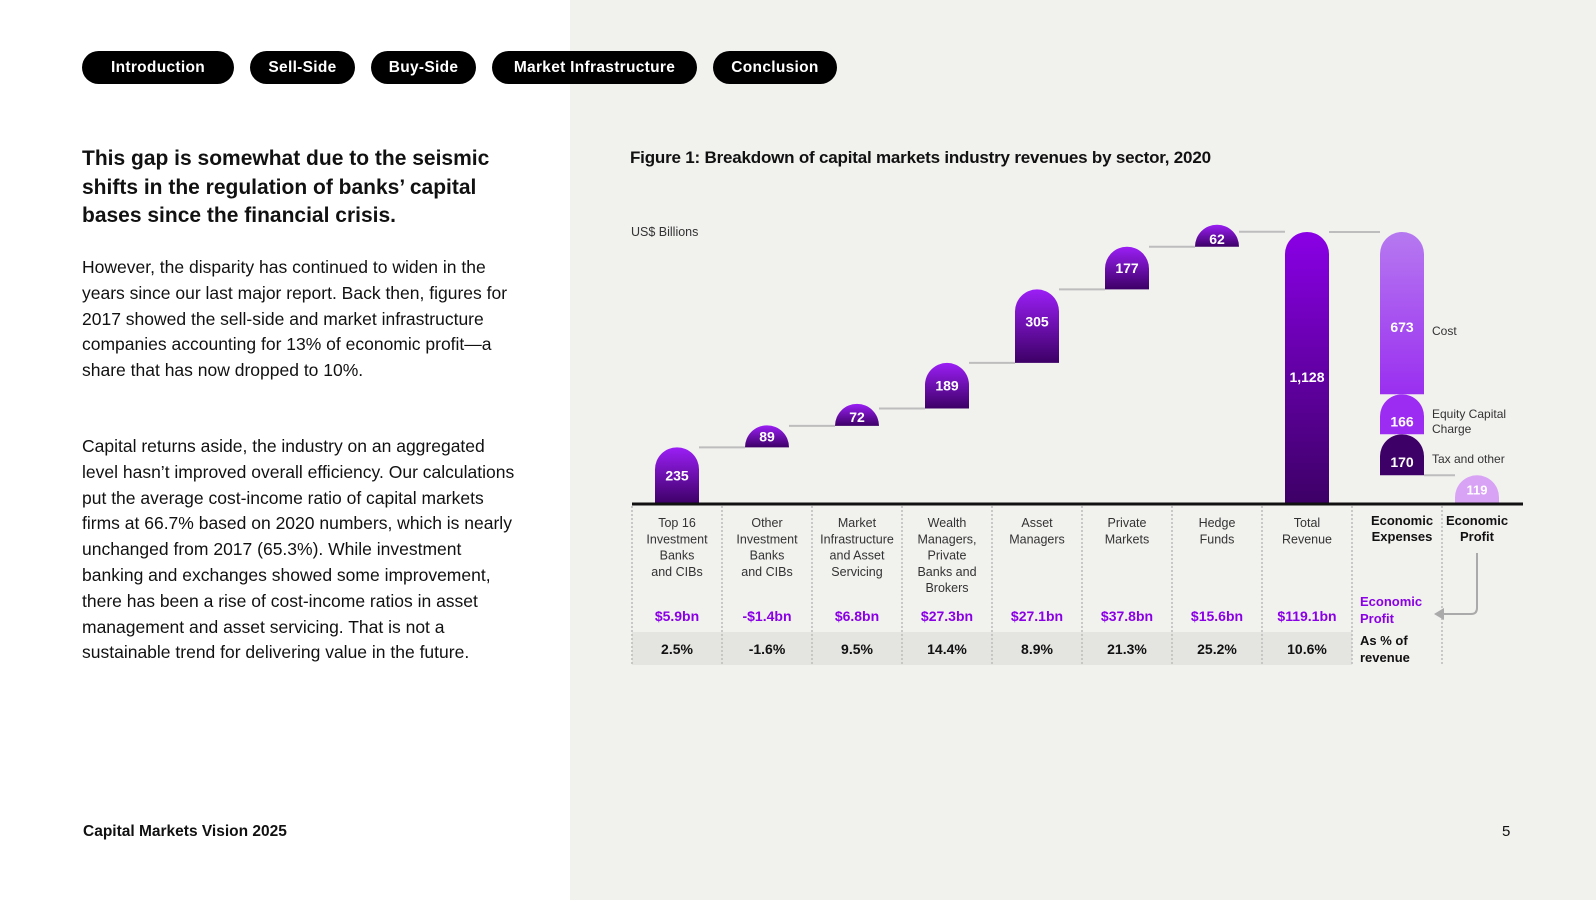 The image size is (1596, 900). I want to click on category-label: Asset Managers, so click(1037, 531).